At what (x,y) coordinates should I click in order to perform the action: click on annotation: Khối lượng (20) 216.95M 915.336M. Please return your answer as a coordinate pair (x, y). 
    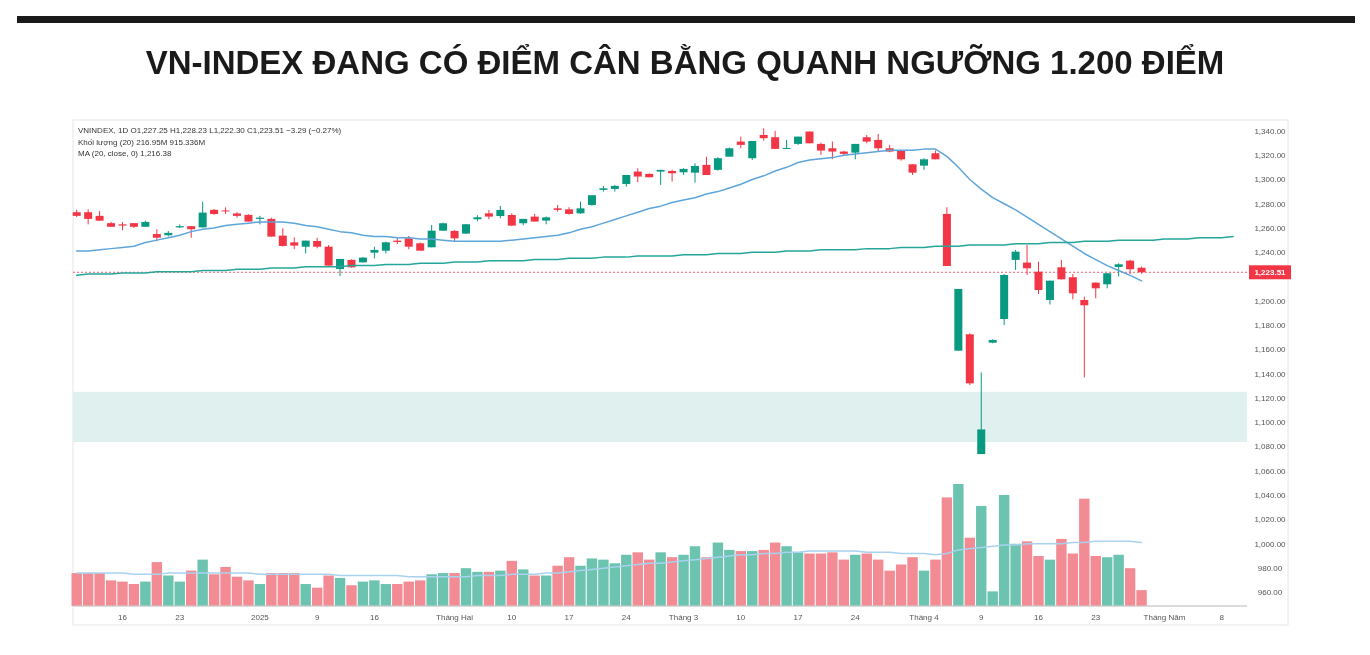
    Looking at the image, I should click on (142, 142).